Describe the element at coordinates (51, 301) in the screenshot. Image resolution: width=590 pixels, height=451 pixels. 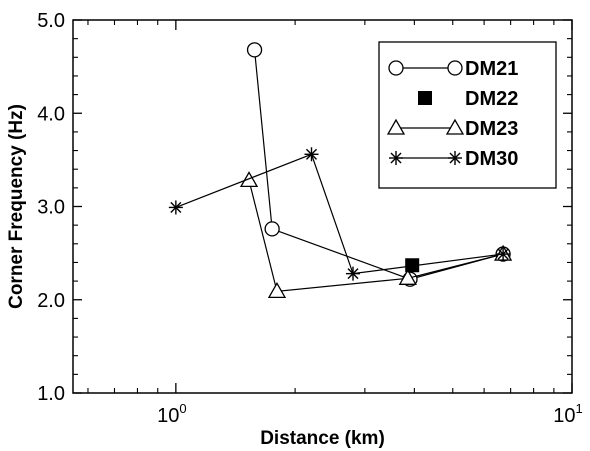
I see `y-tick-label: 2.0` at that location.